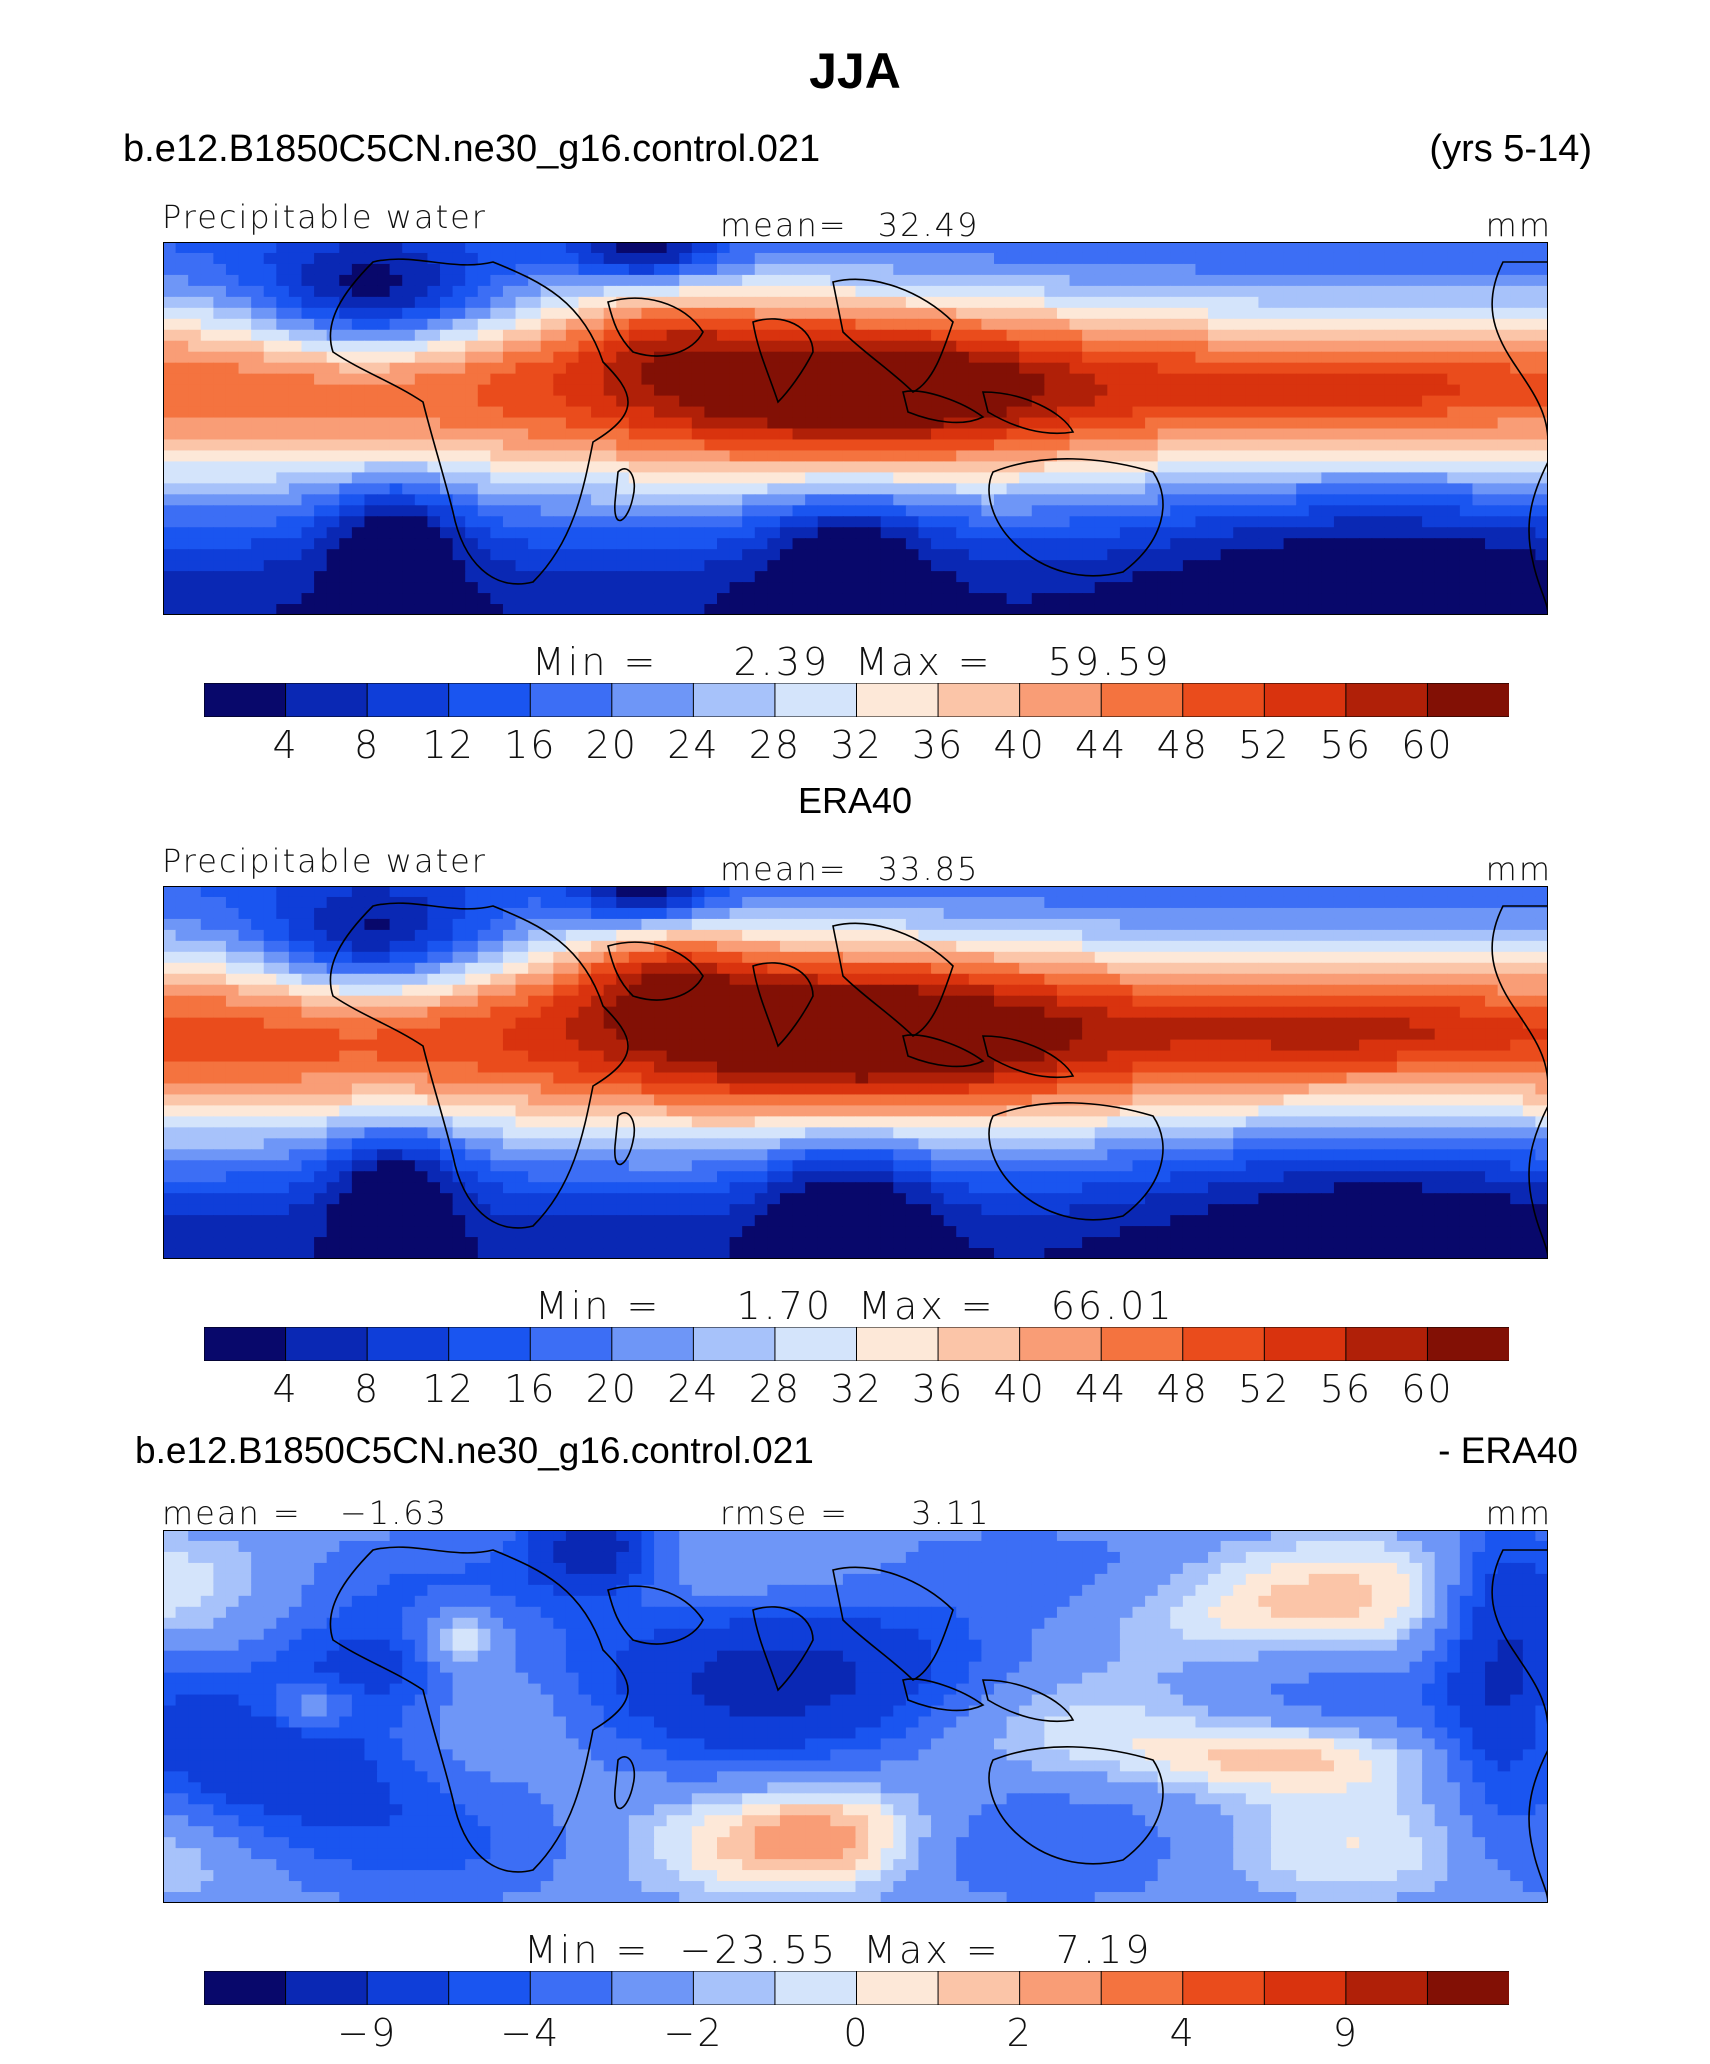  Describe the element at coordinates (653, 700) in the screenshot. I see `colorbar-swatch` at that location.